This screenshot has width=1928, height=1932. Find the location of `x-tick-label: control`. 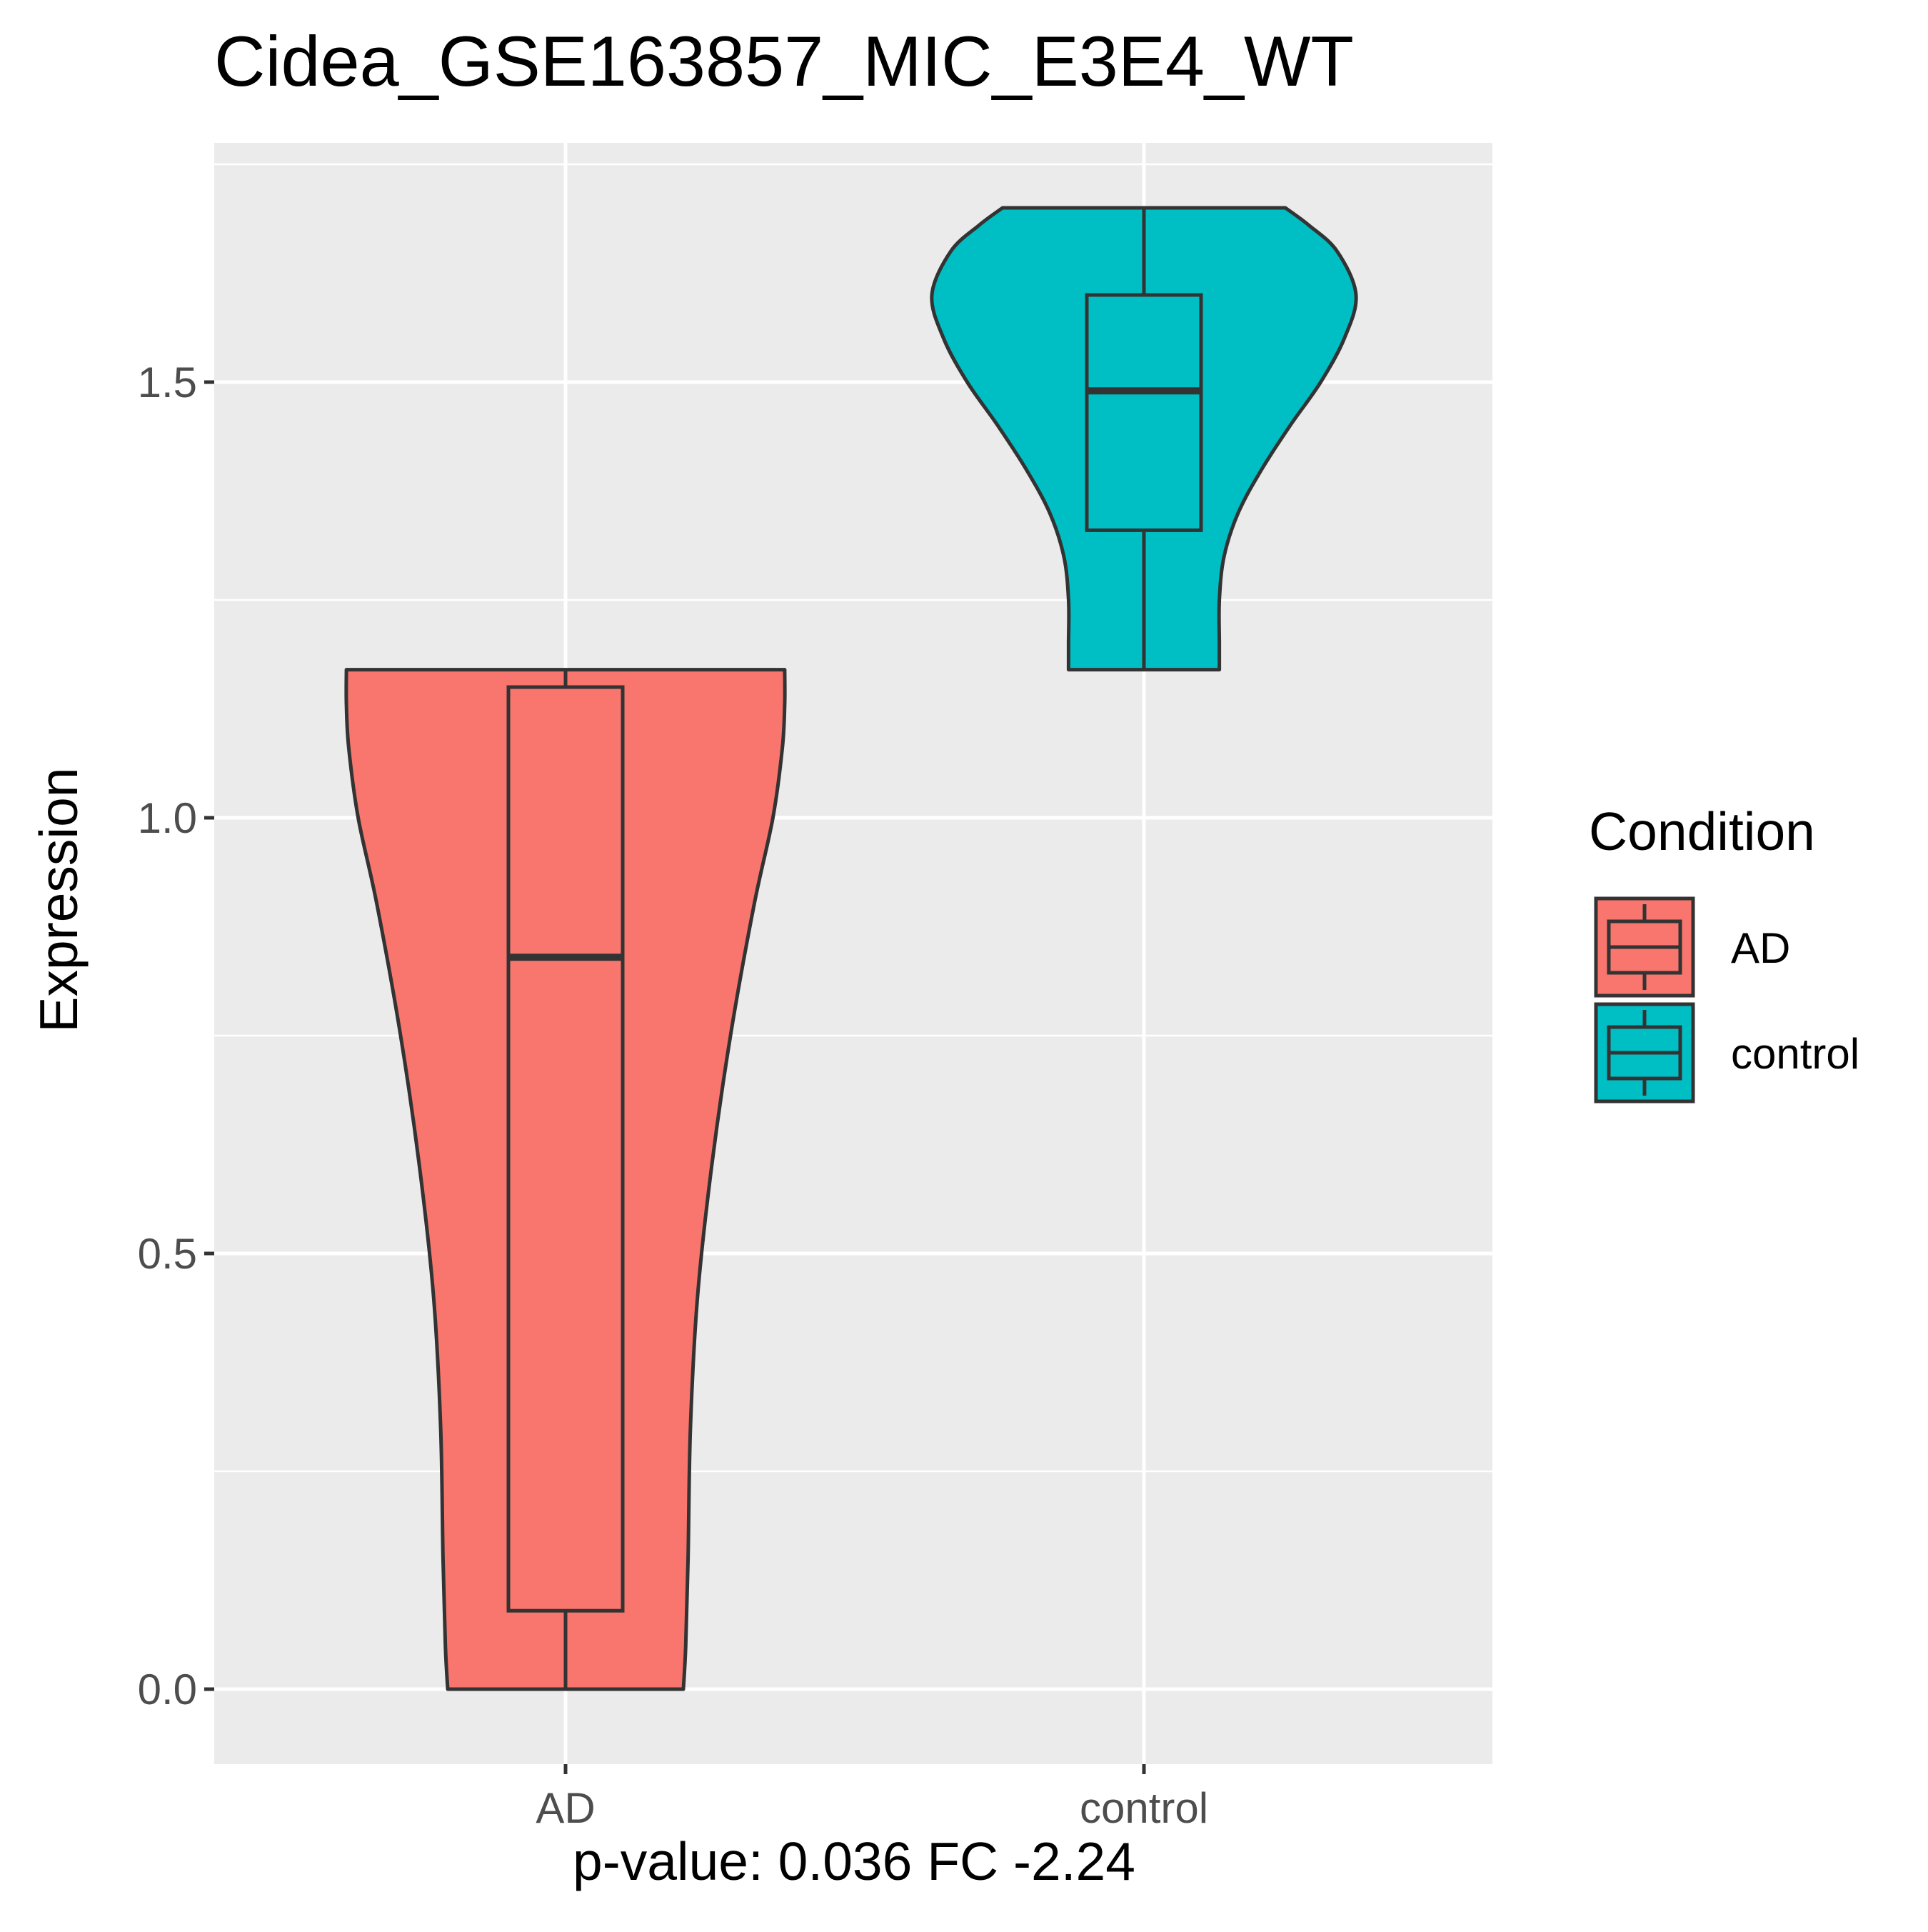

x-tick-label: control is located at coordinates (1144, 1808).